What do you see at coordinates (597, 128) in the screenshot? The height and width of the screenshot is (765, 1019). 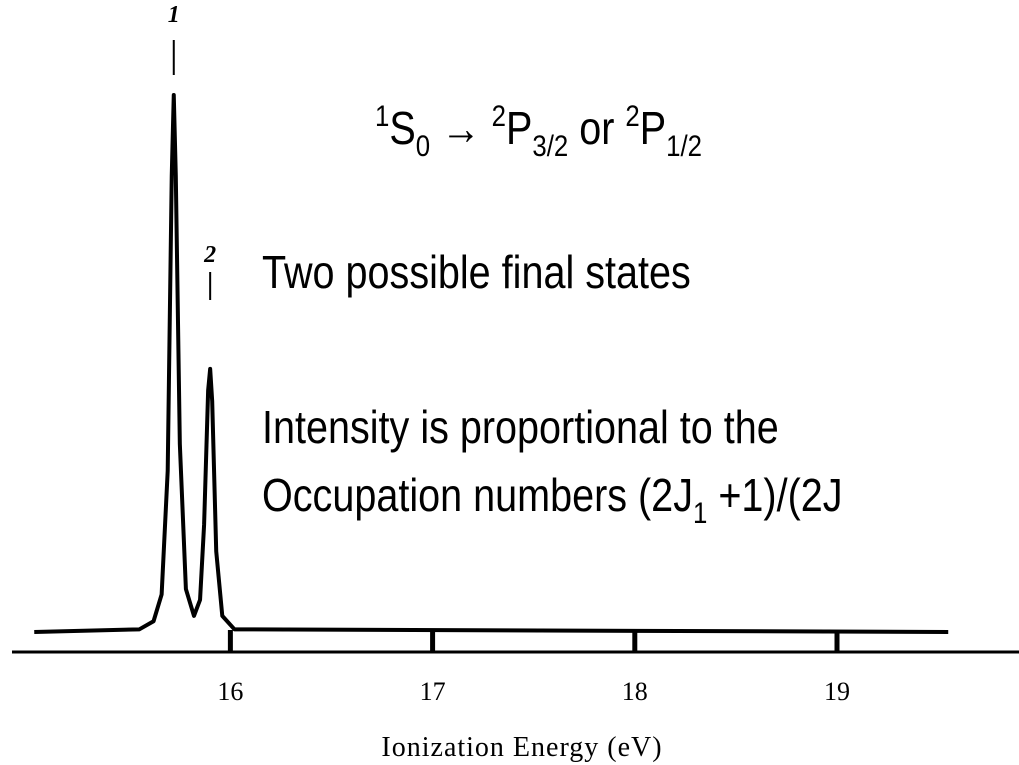 I see `word: or` at bounding box center [597, 128].